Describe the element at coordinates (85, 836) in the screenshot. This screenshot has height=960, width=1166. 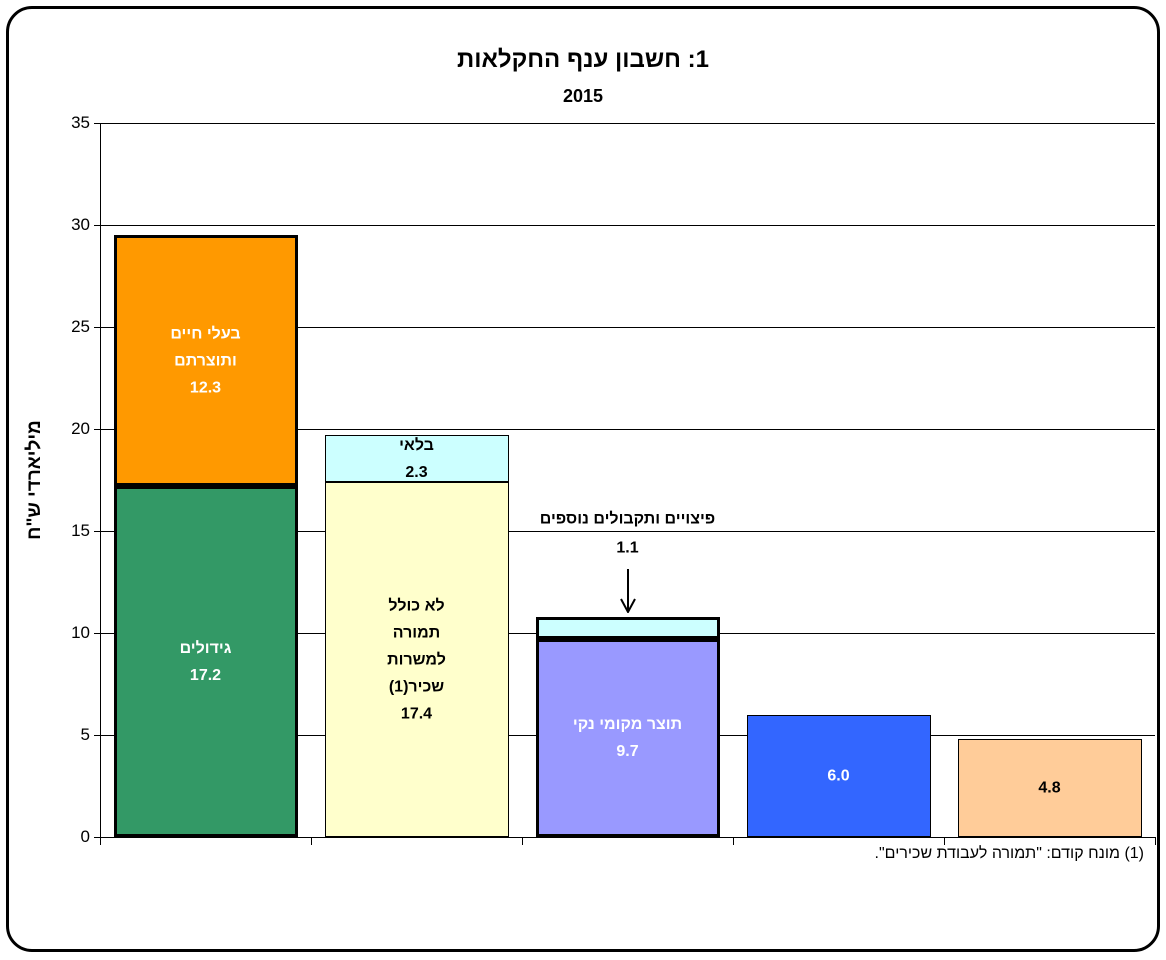
I see `y-tick-label: 0` at that location.